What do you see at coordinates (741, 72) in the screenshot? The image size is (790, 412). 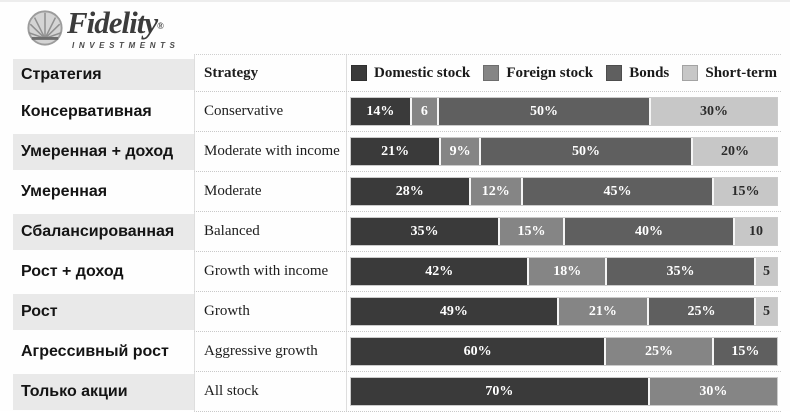 I see `legend-label: Short-term` at bounding box center [741, 72].